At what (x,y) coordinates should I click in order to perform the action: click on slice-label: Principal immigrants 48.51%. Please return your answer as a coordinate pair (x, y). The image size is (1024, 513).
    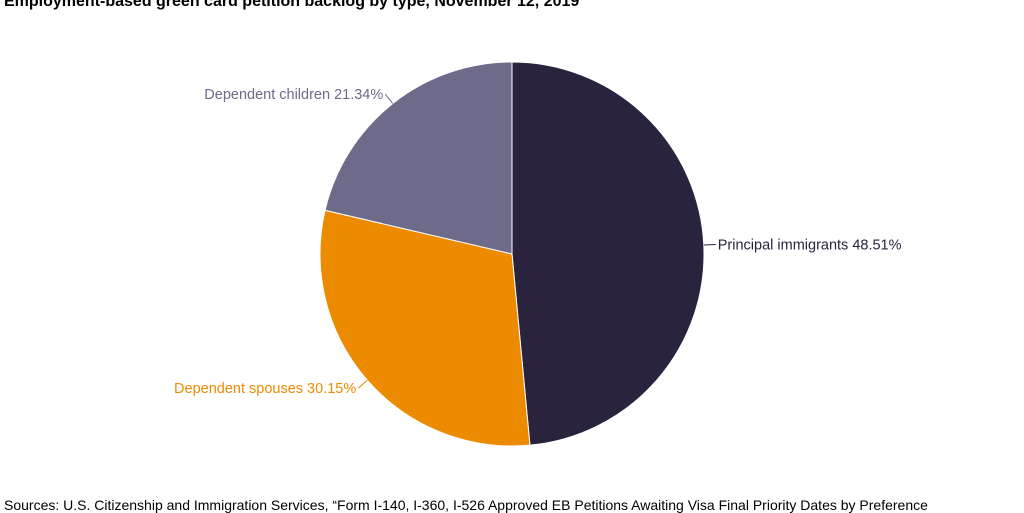
    Looking at the image, I should click on (810, 245).